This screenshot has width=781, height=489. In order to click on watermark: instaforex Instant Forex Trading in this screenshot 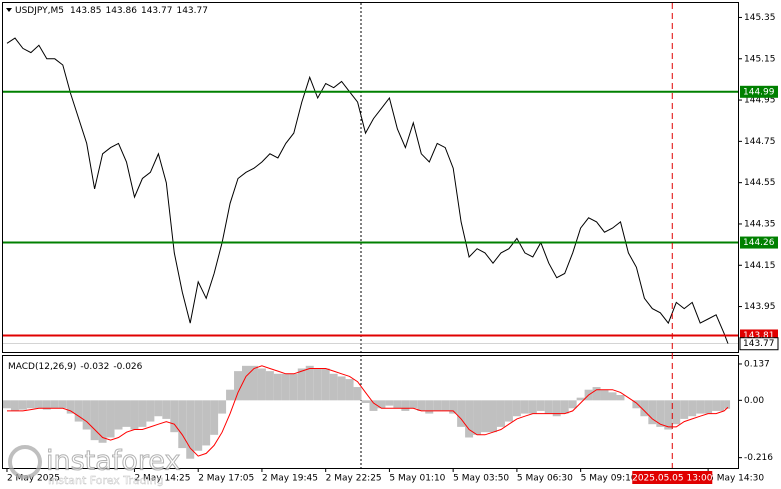, I will do `click(94, 466)`.